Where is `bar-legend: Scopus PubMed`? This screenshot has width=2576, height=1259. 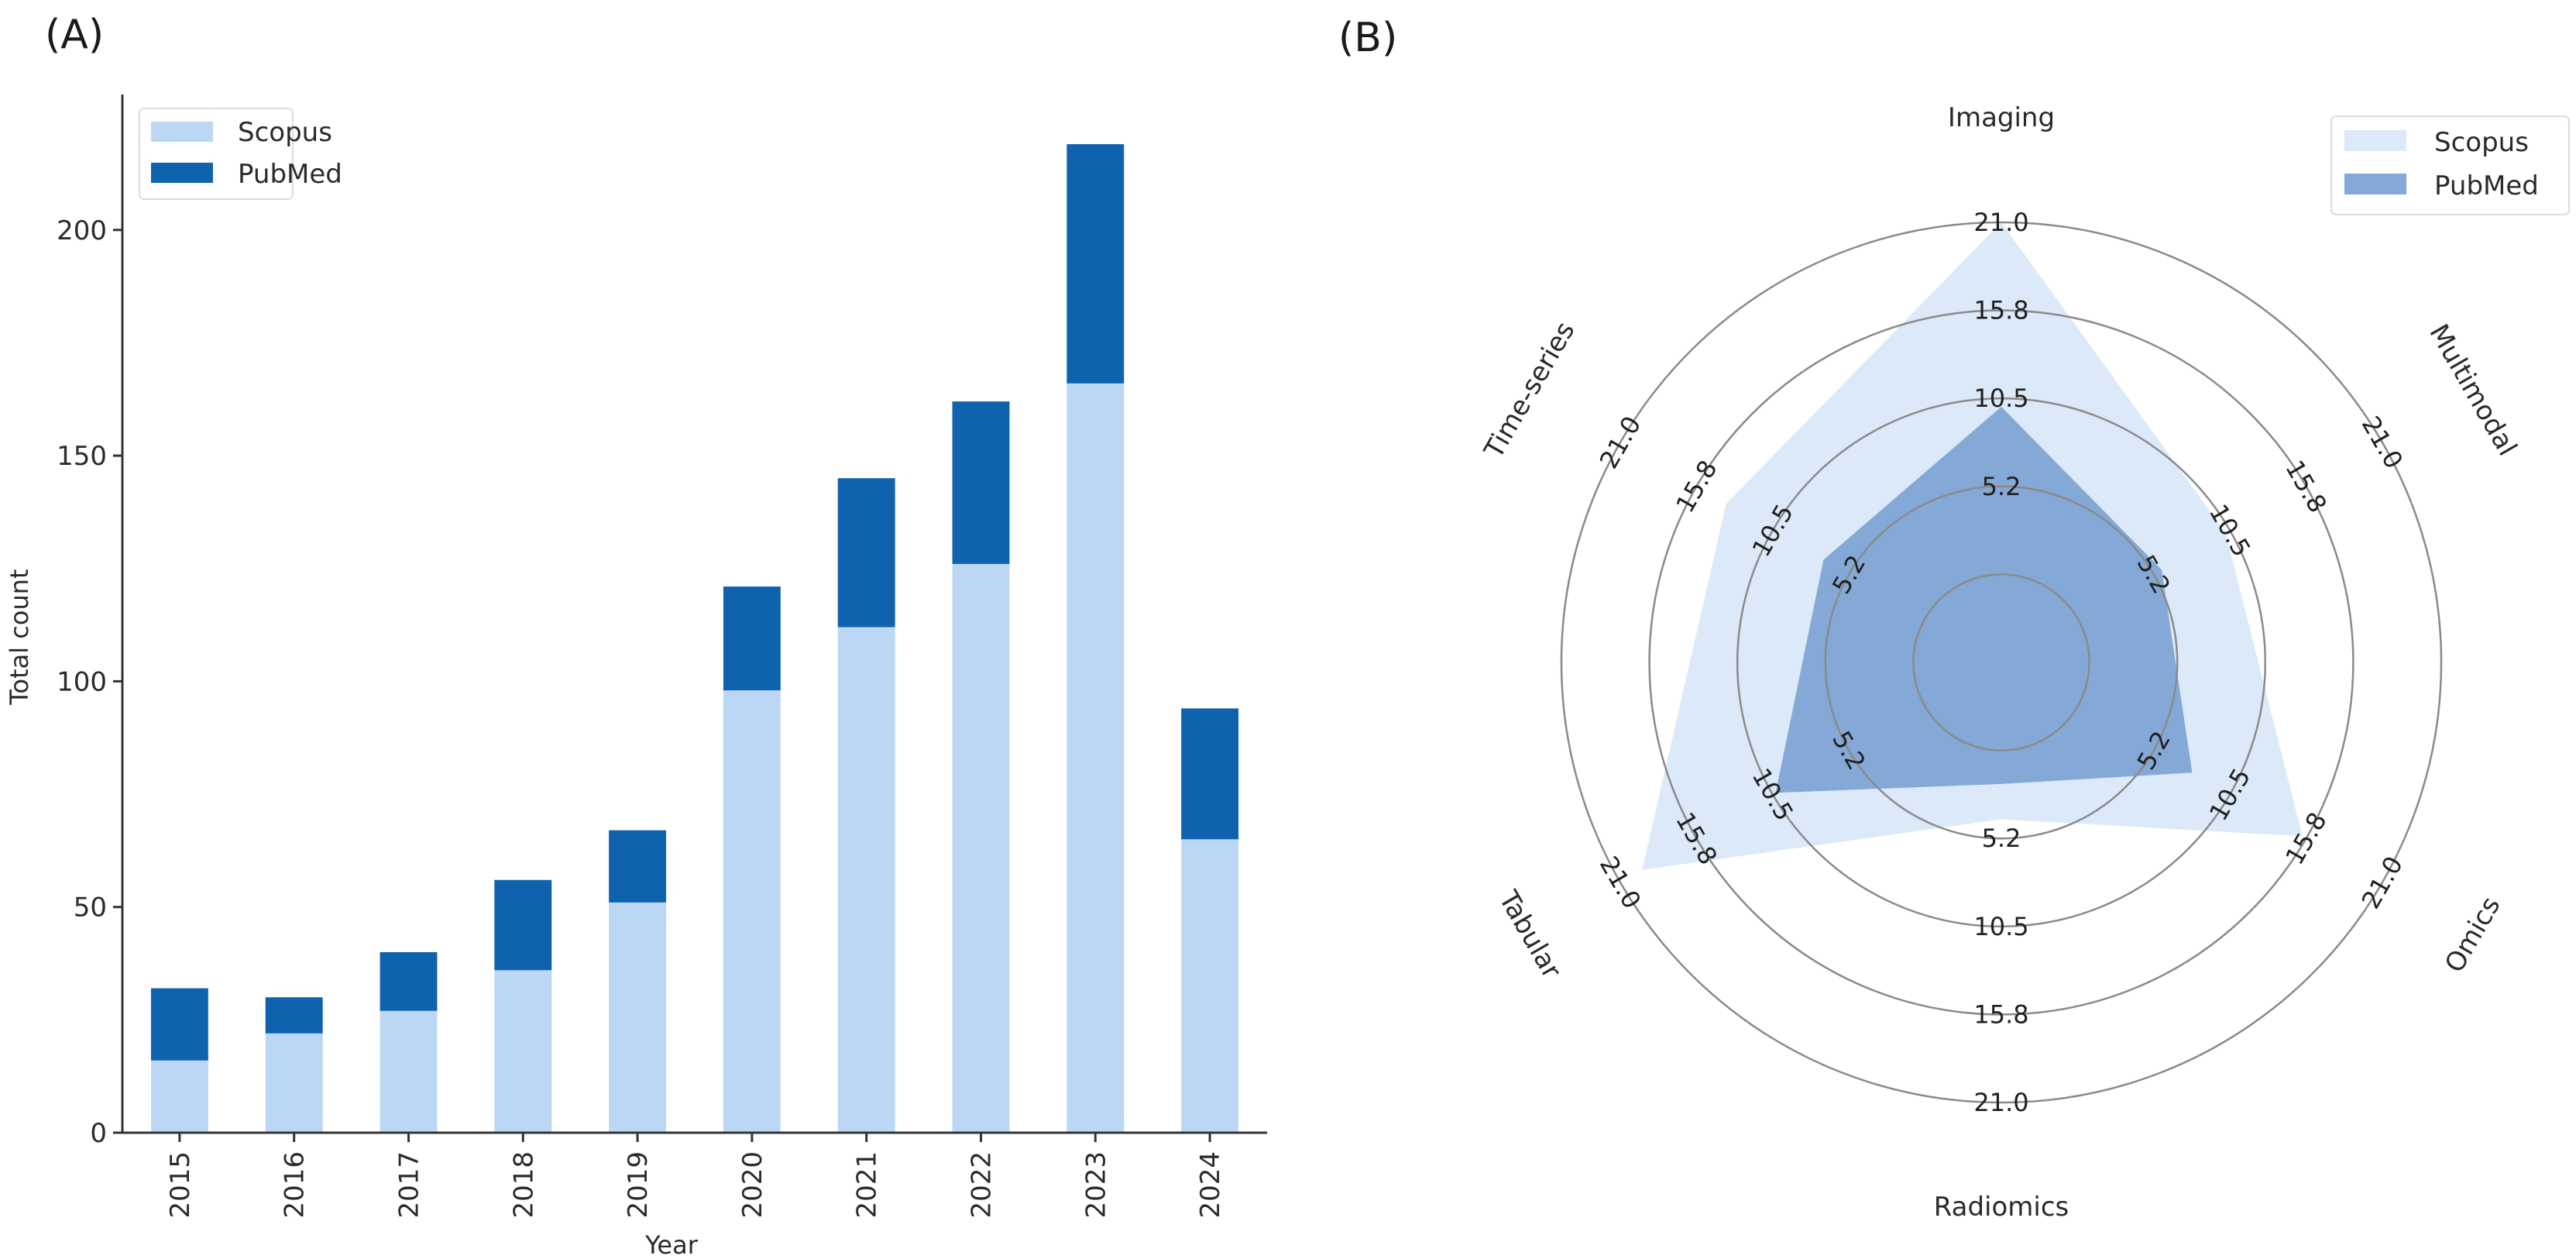
bar-legend: Scopus PubMed is located at coordinates (240, 154).